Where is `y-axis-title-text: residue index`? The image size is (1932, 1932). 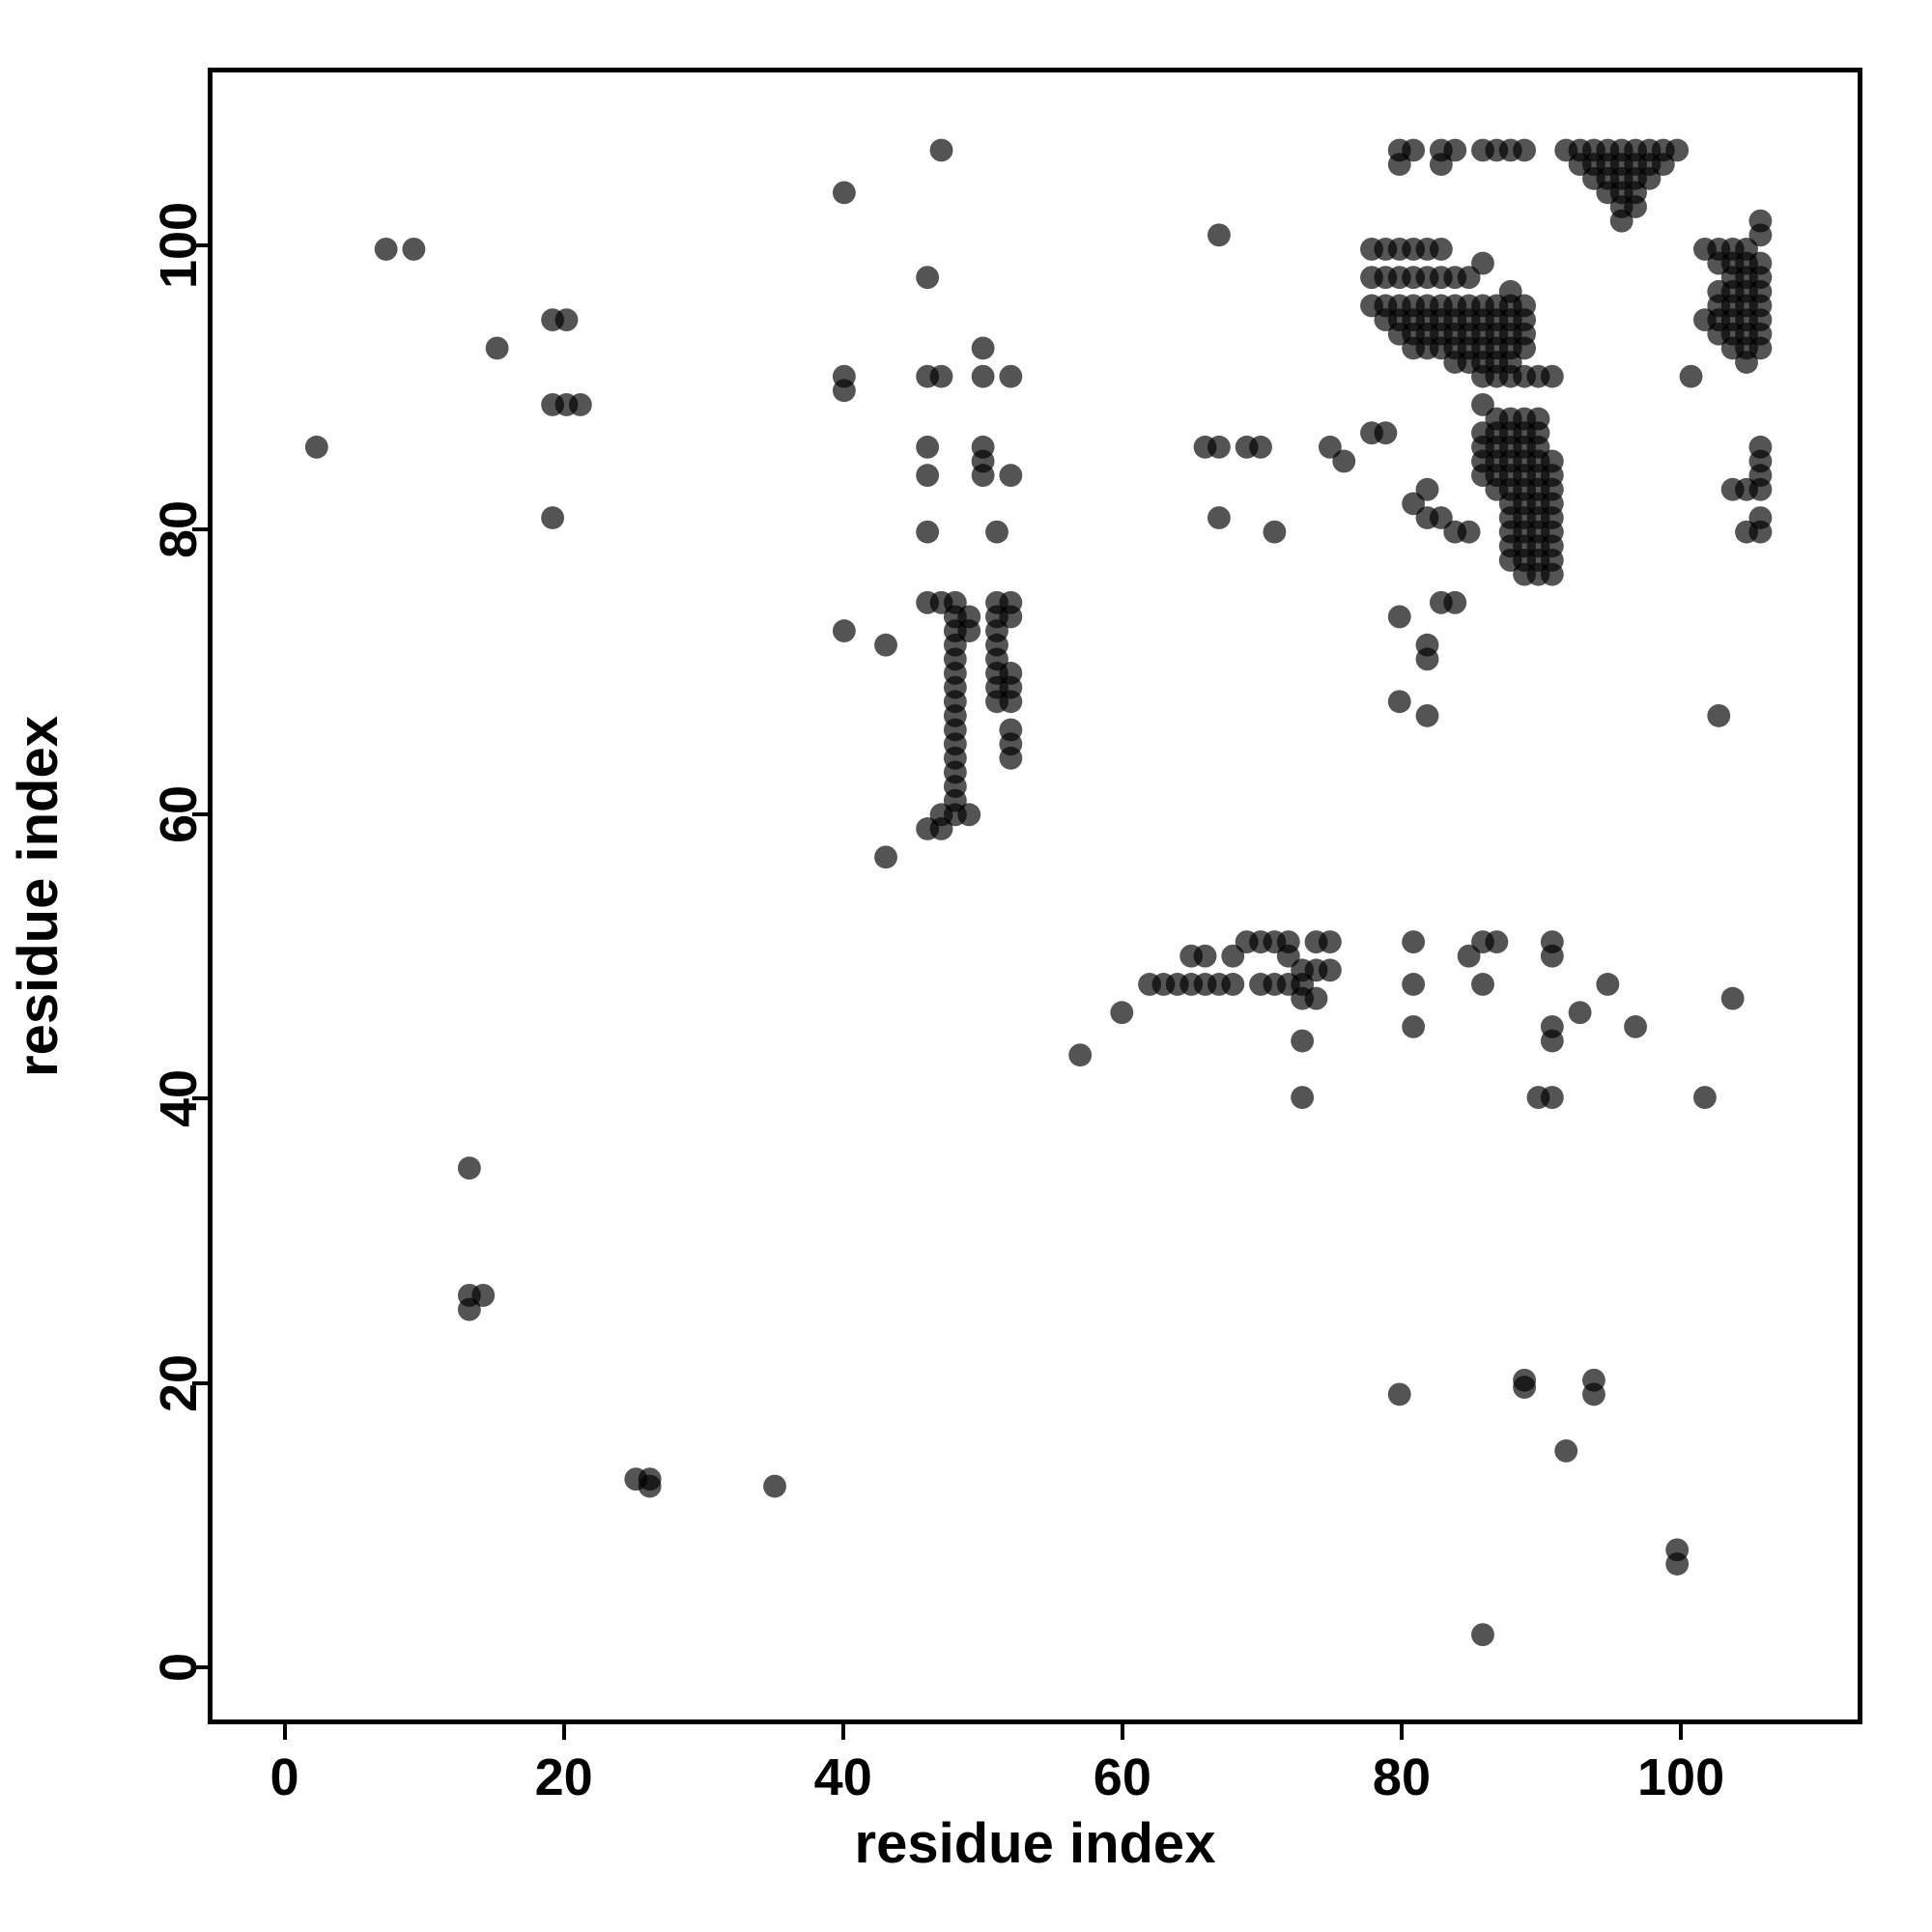 y-axis-title-text: residue index is located at coordinates (39, 896).